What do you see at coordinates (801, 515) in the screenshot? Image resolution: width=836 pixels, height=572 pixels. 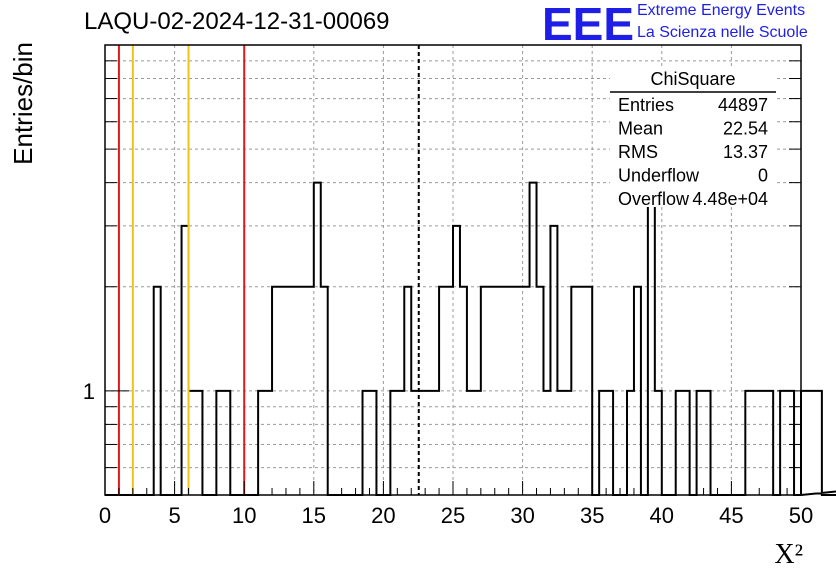 I see `x-tick-label: 50` at bounding box center [801, 515].